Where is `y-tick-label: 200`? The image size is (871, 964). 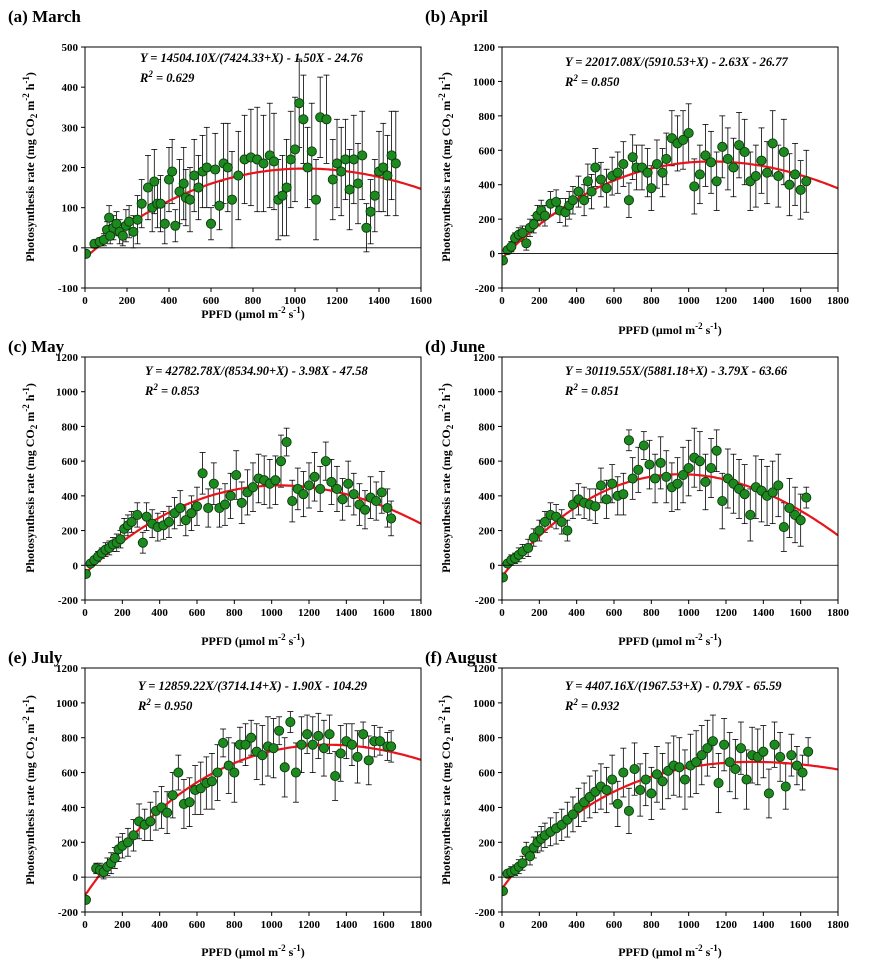
y-tick-label: 200 is located at coordinates (487, 843).